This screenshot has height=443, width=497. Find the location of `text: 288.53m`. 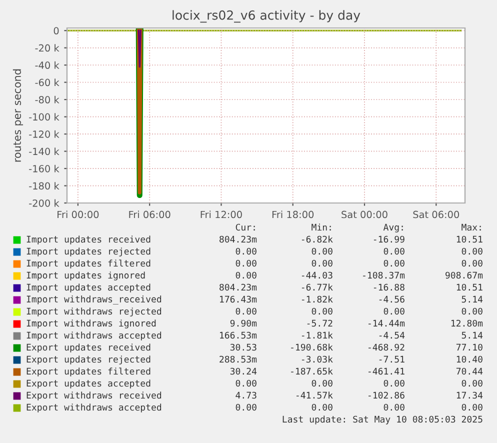

text: 288.53m is located at coordinates (238, 359).